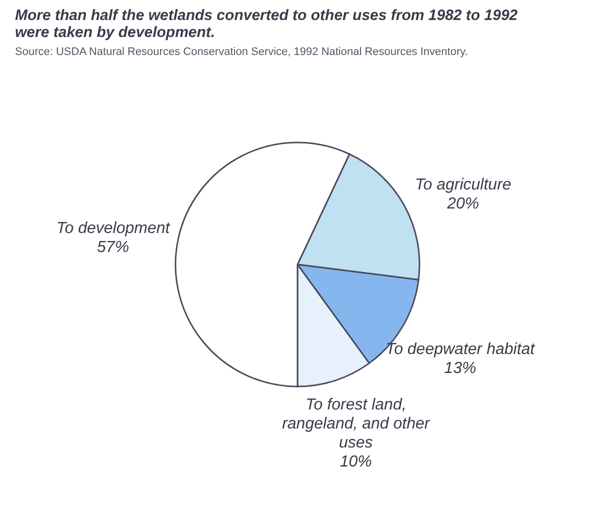 This screenshot has width=598, height=523. Describe the element at coordinates (113, 229) in the screenshot. I see `slice-label: To development` at that location.